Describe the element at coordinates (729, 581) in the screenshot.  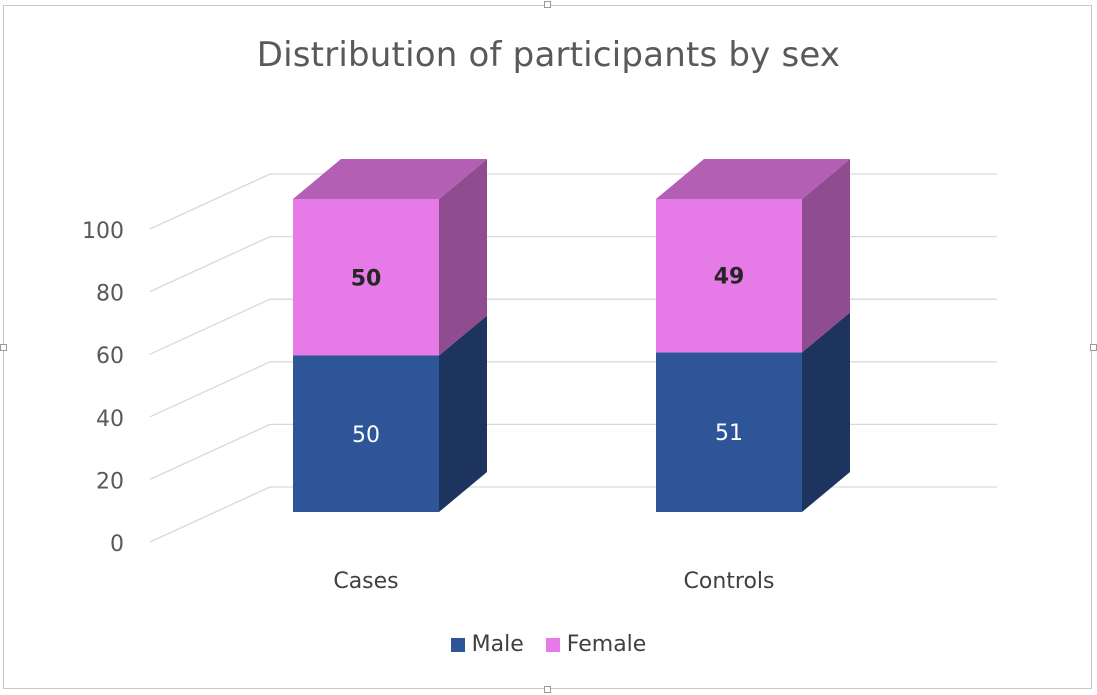
I see `x-tick-label: Controls` at that location.